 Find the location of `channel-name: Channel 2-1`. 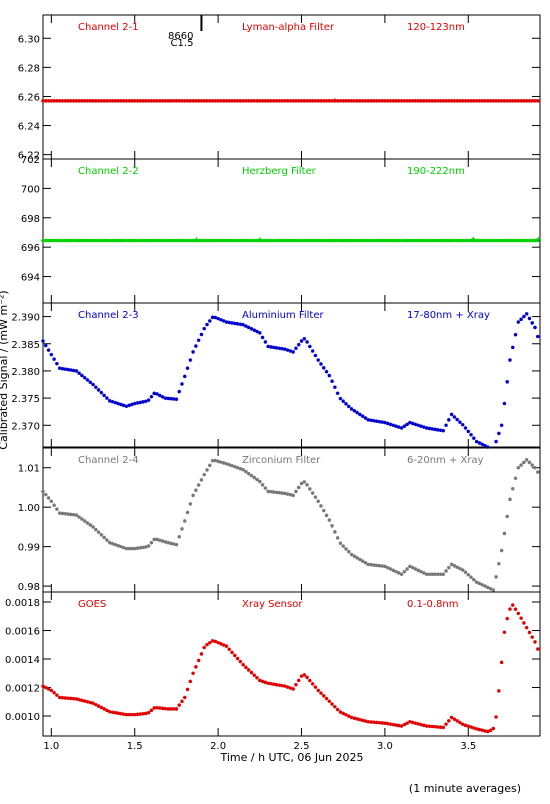

channel-name: Channel 2-1 is located at coordinates (108, 27).